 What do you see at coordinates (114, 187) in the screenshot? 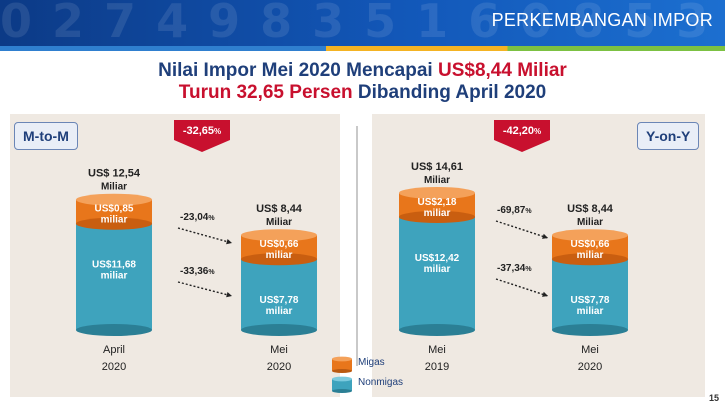
I see `bar-1-total-unit: Miliar` at bounding box center [114, 187].